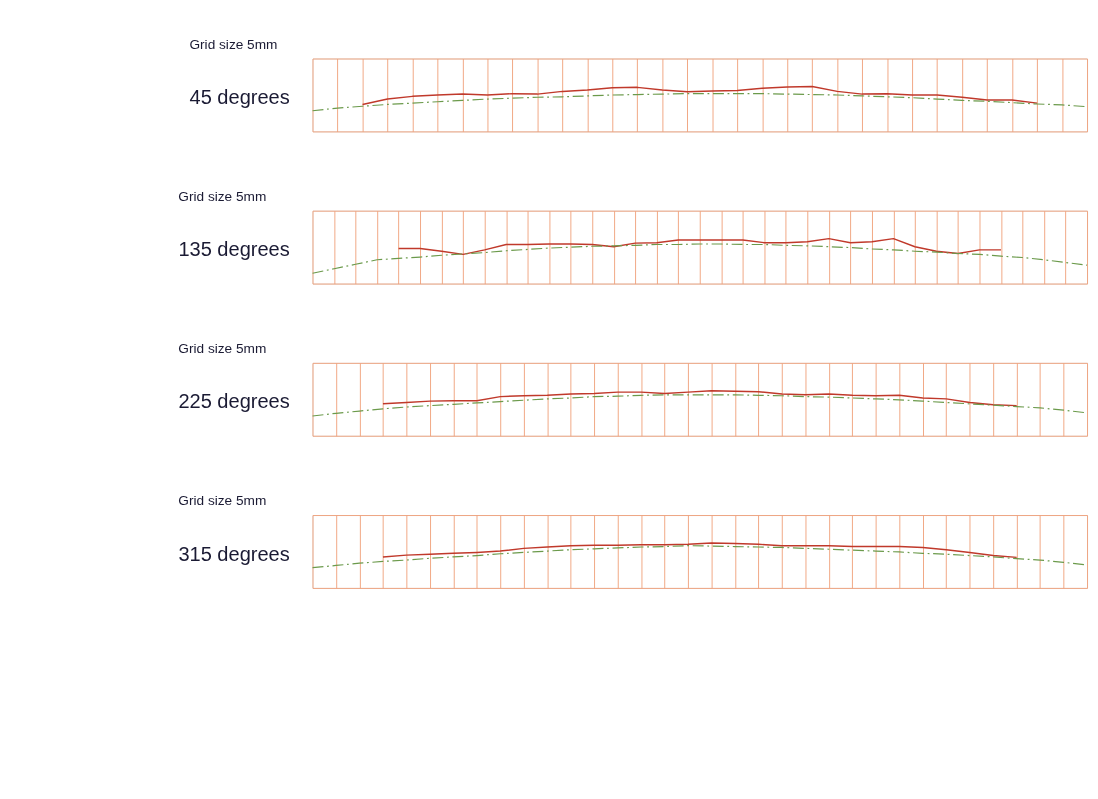 Image resolution: width=1098 pixels, height=799 pixels. What do you see at coordinates (234, 553) in the screenshot?
I see `y-axis-title: 315 degrees` at bounding box center [234, 553].